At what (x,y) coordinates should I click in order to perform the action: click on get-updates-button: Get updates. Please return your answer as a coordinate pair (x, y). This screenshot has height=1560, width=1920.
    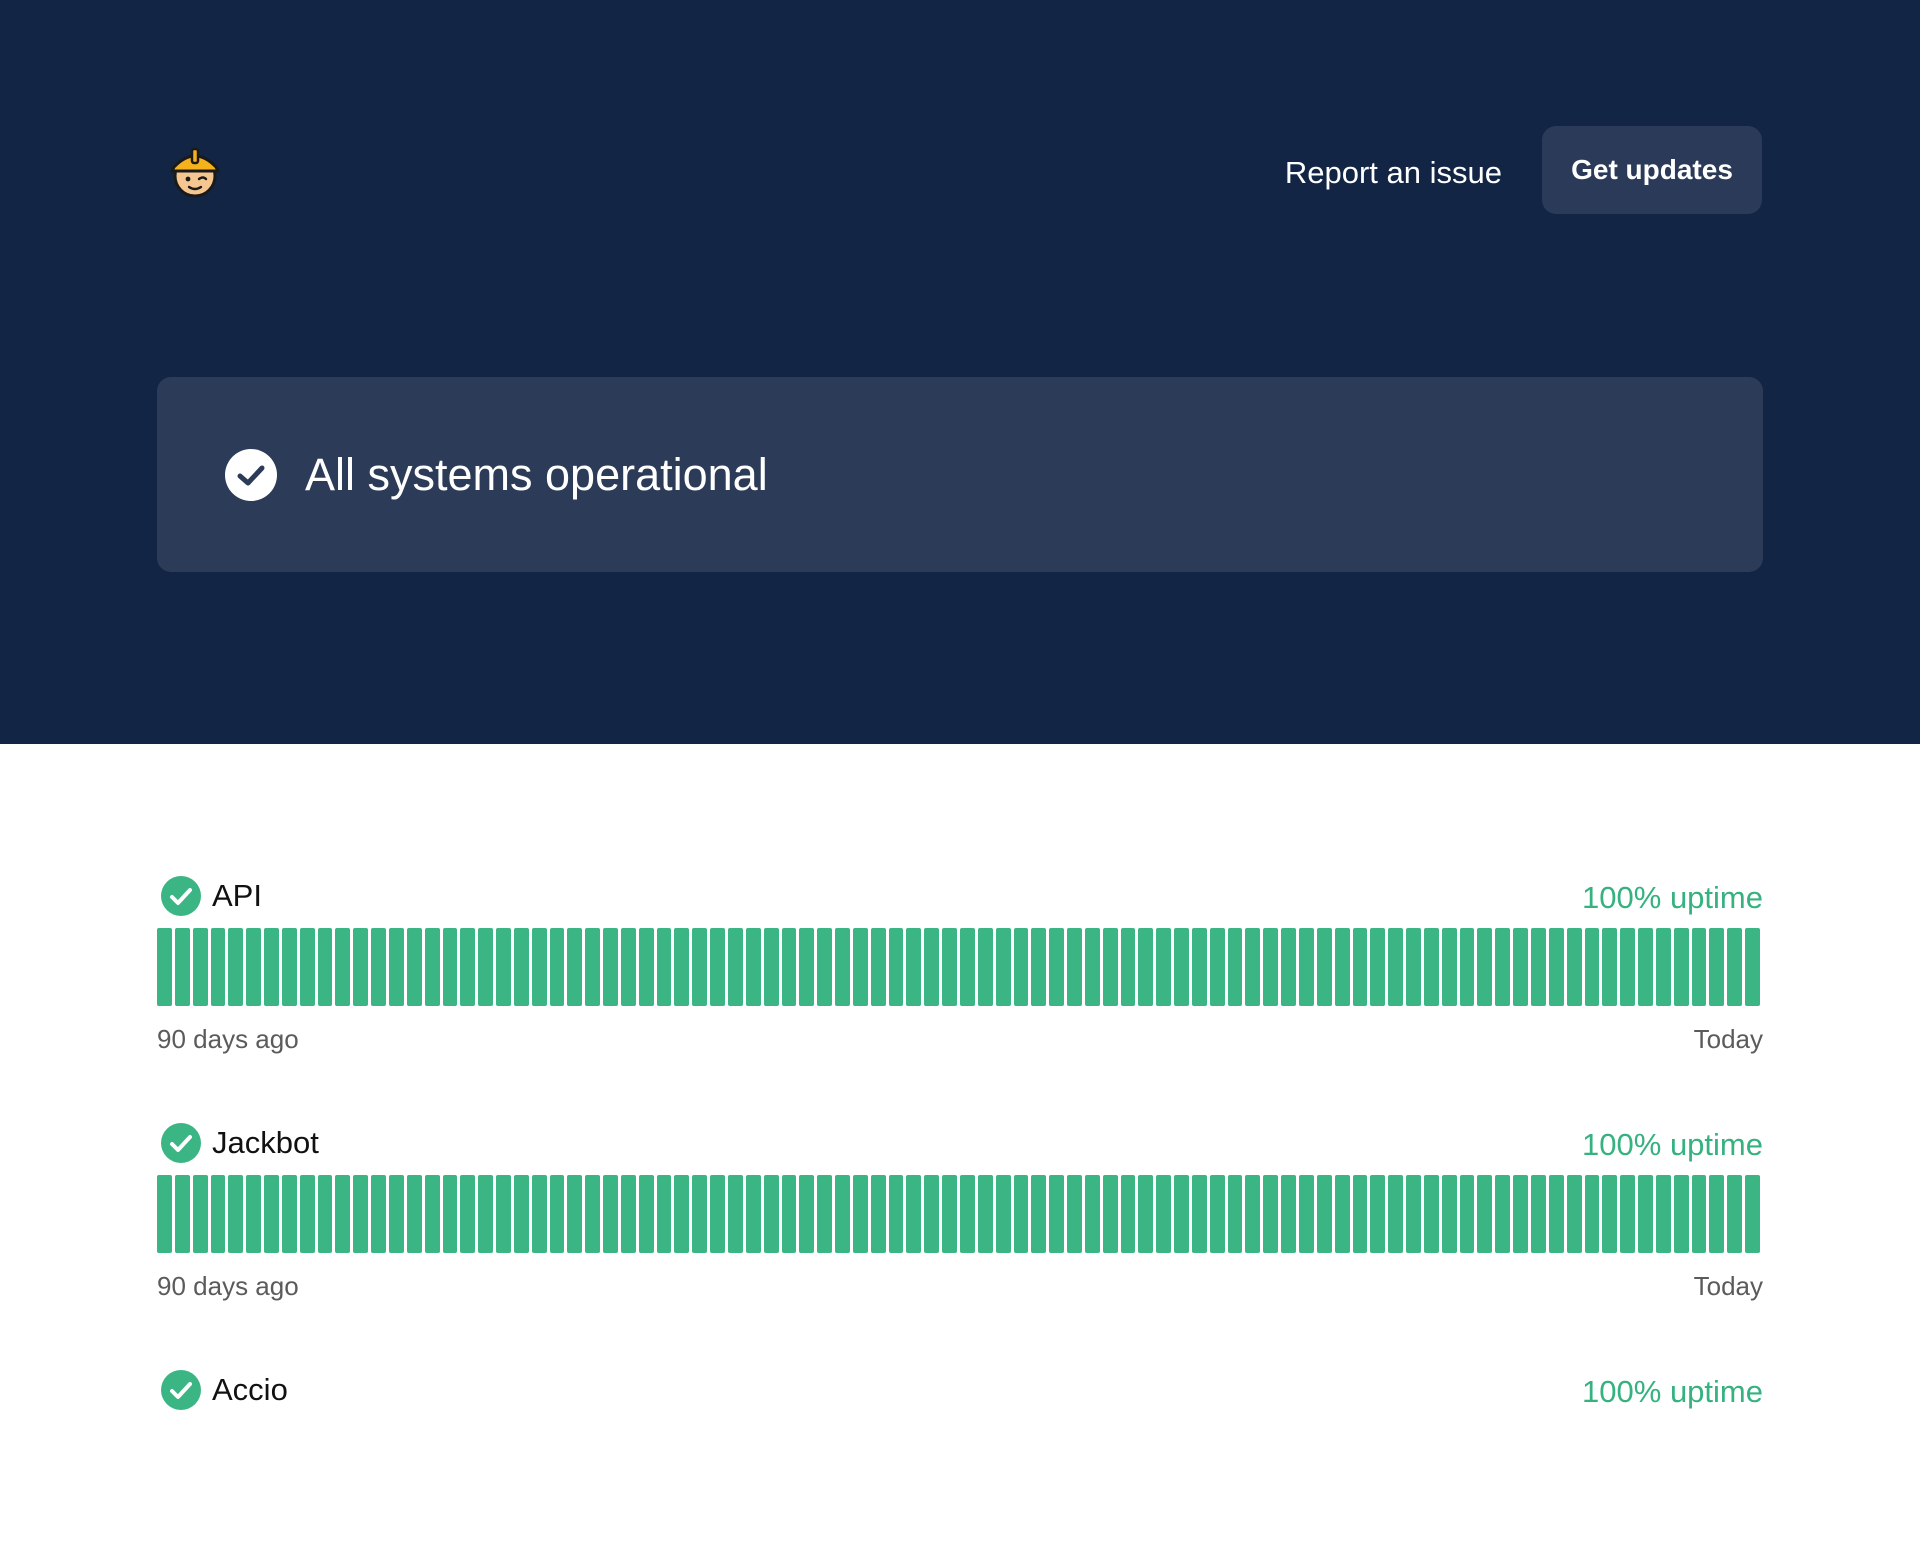
    Looking at the image, I should click on (1652, 170).